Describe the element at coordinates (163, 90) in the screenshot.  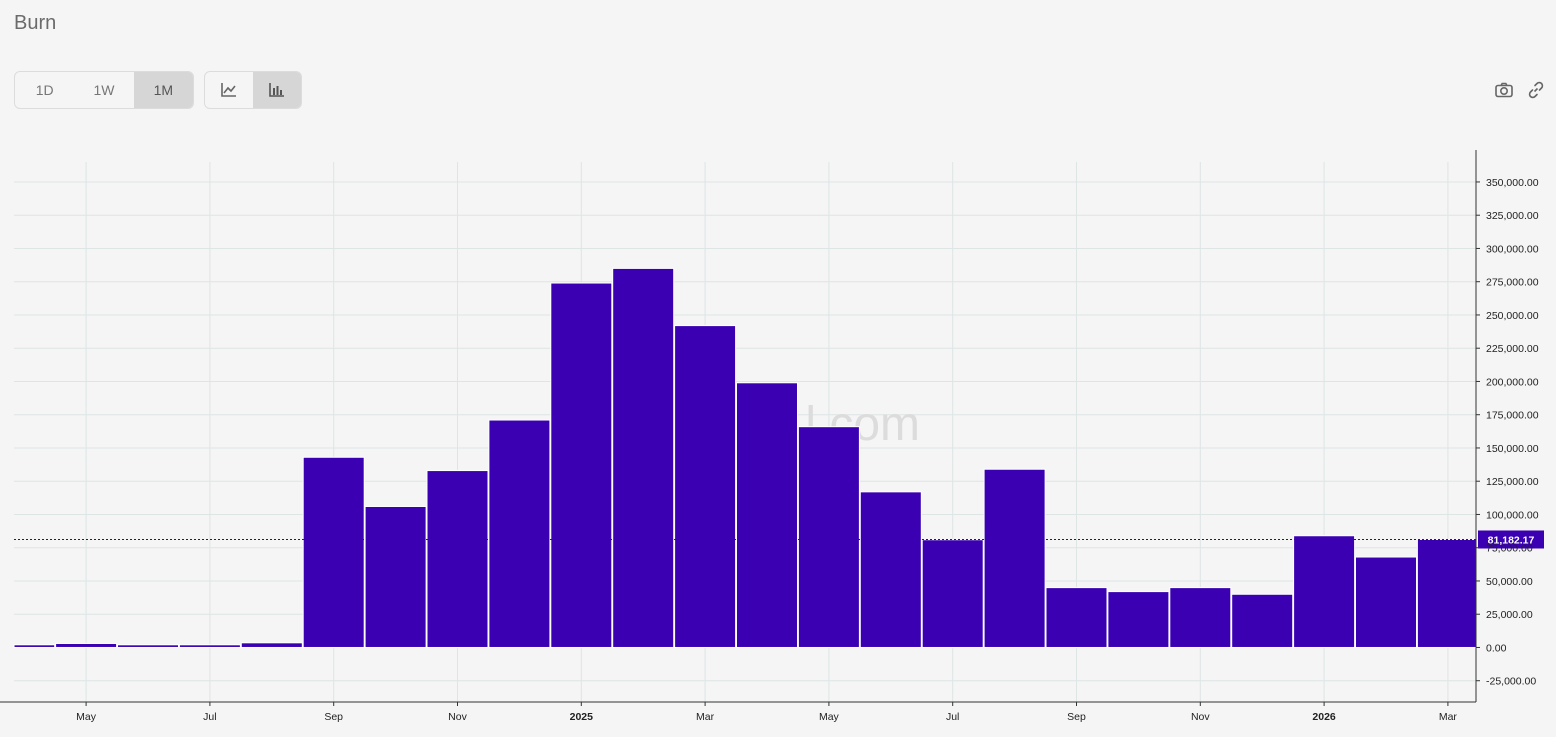
I see `range-1m-button: 1M` at that location.